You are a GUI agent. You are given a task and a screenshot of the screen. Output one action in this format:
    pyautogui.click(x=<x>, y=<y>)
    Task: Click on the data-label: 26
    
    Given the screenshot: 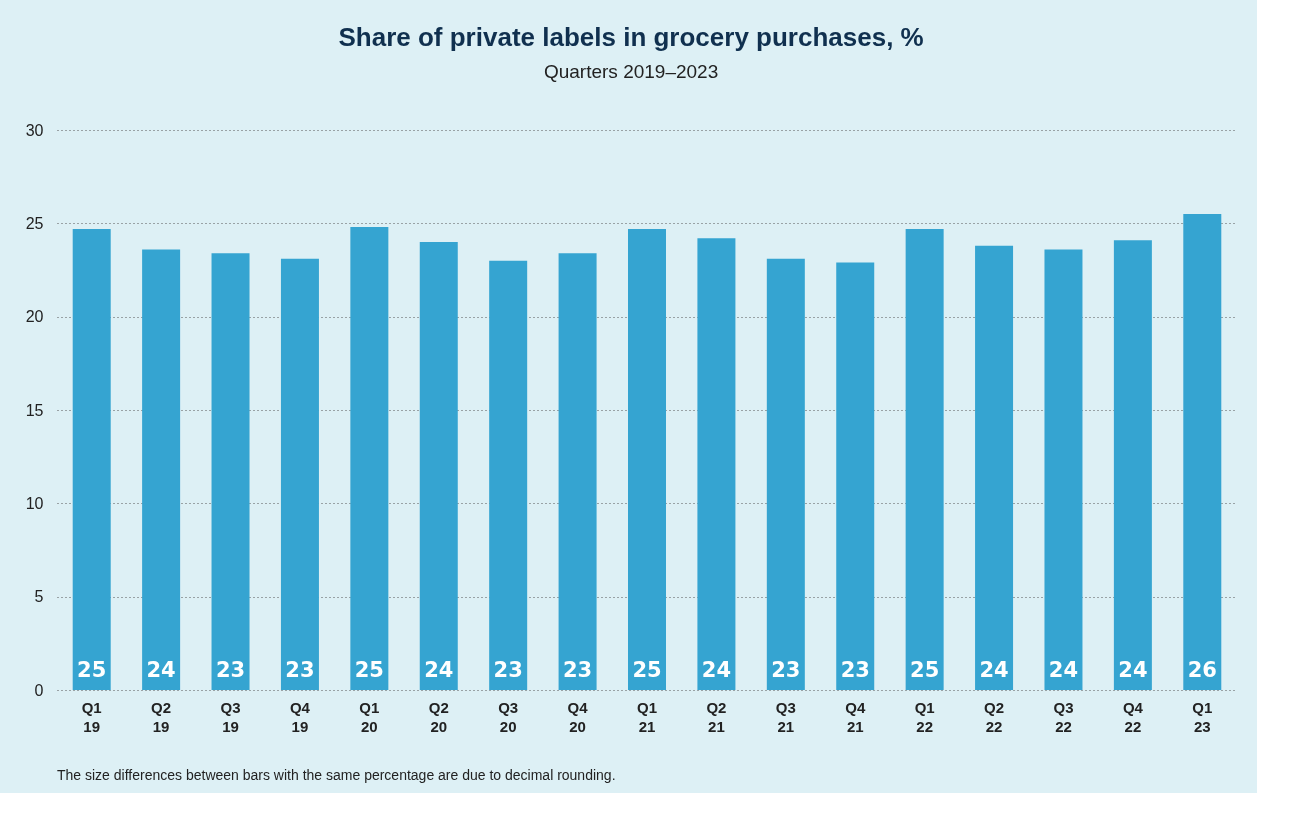 What is the action you would take?
    pyautogui.click(x=1202, y=670)
    